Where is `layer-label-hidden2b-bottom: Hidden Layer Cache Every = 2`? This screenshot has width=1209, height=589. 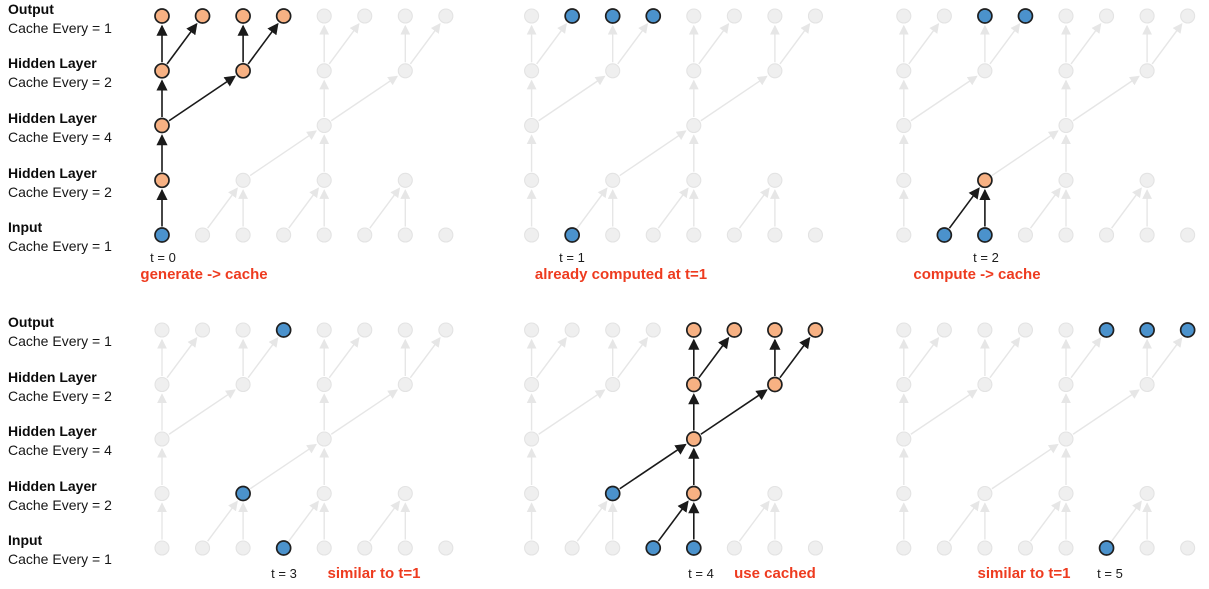
layer-label-hidden2b-bottom: Hidden Layer Cache Every = 2 is located at coordinates (60, 496).